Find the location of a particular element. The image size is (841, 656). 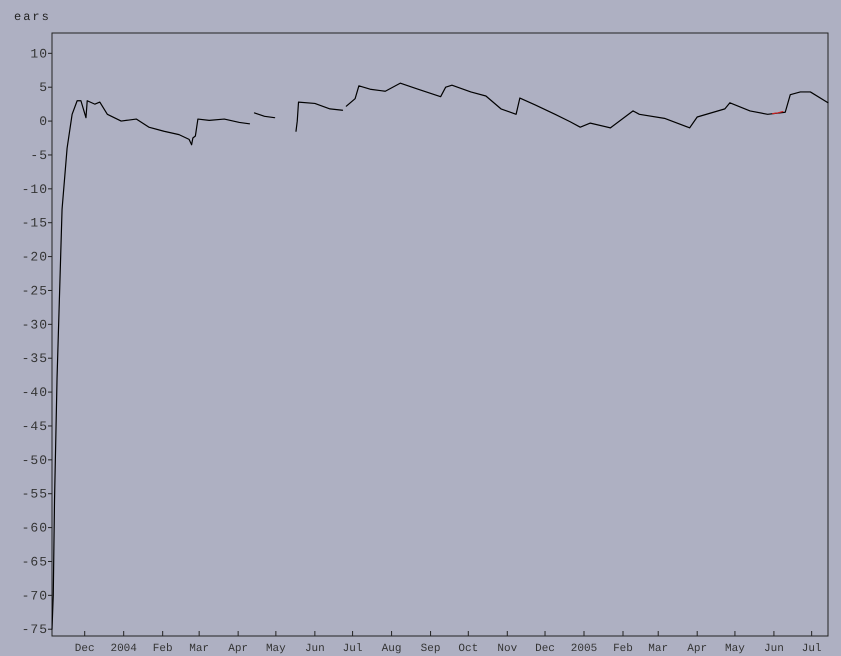

y-tick-label: -75 is located at coordinates (35, 630).